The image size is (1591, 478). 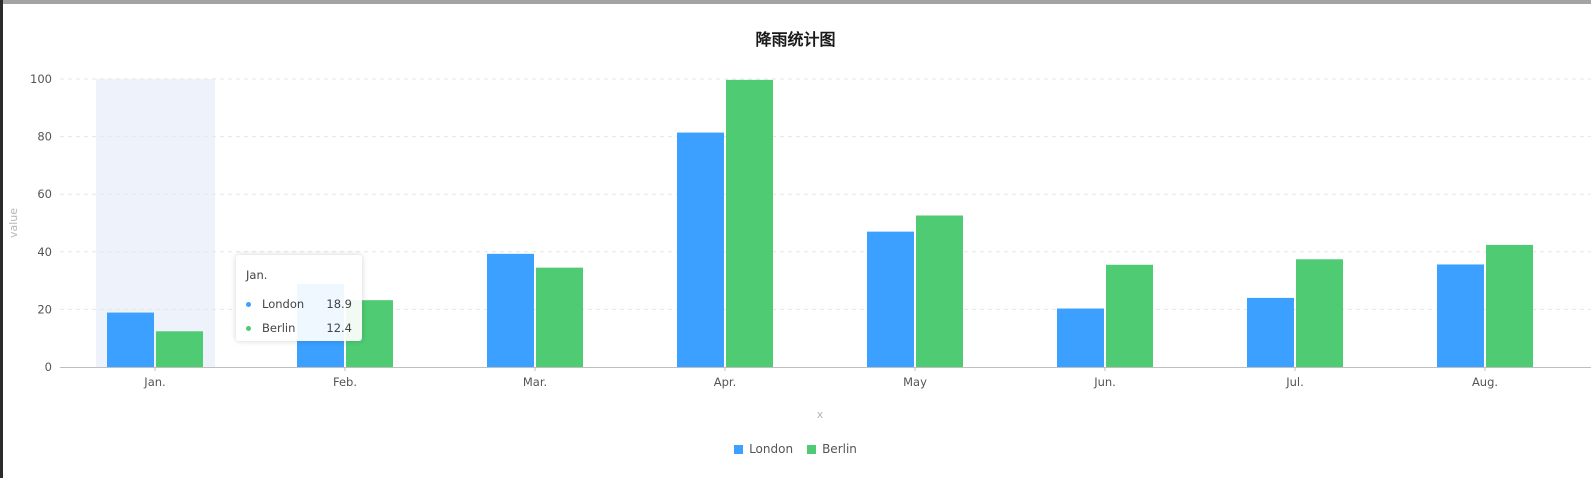 What do you see at coordinates (48, 367) in the screenshot?
I see `y-tick-label: 0` at bounding box center [48, 367].